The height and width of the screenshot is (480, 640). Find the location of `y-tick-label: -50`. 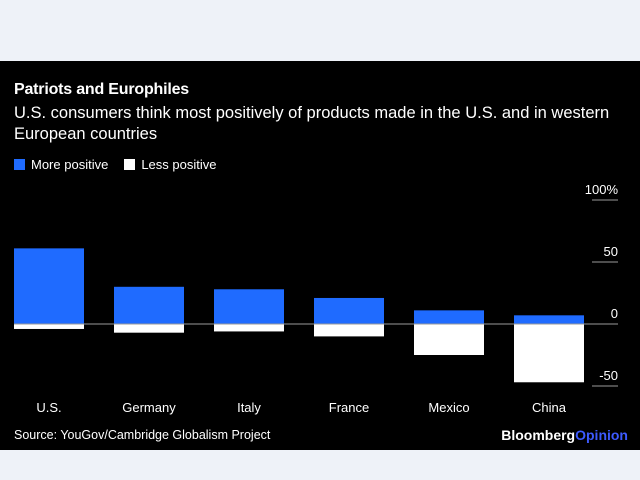

y-tick-label: -50 is located at coordinates (608, 375).